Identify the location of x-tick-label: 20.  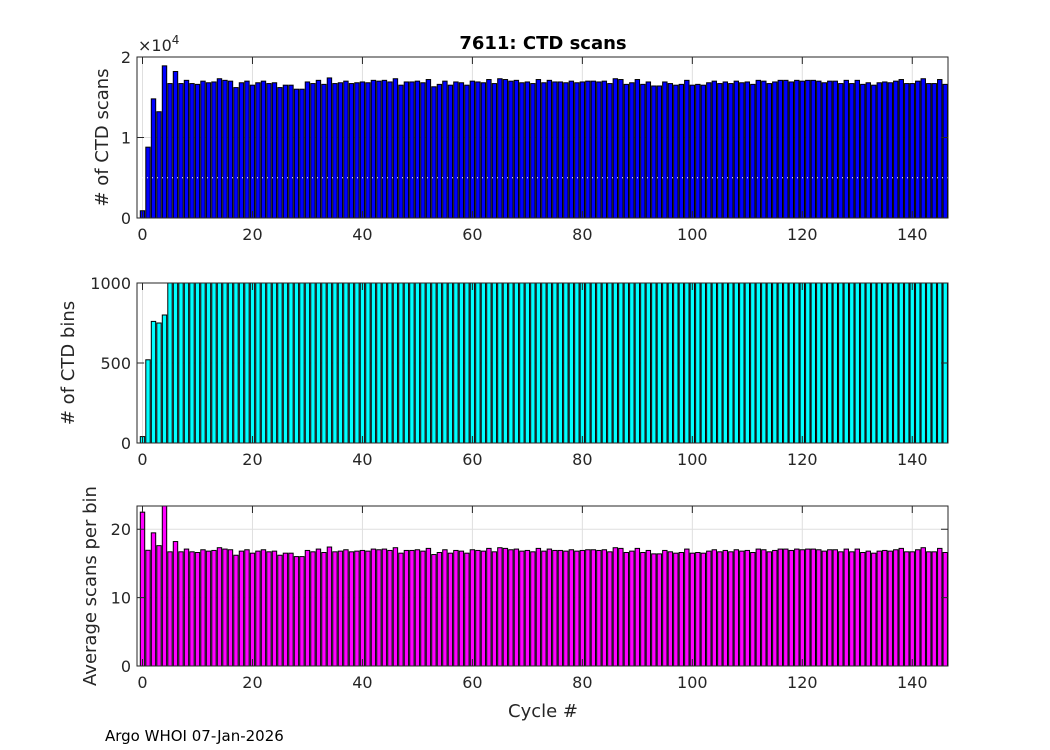
(252, 459).